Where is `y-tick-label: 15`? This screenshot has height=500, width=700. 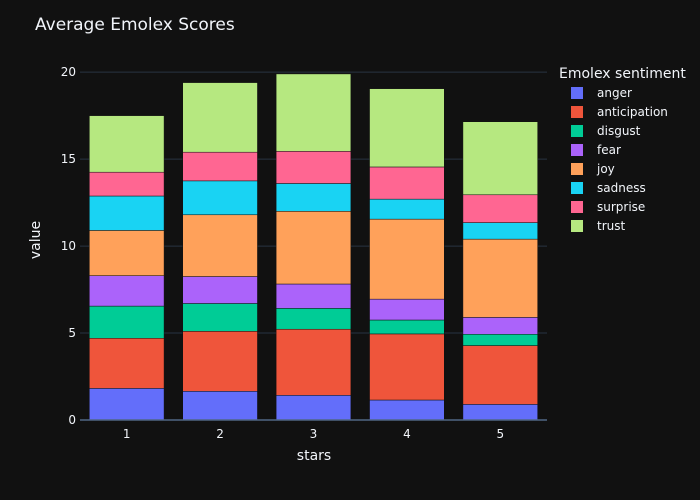
y-tick-label: 15 is located at coordinates (68, 159).